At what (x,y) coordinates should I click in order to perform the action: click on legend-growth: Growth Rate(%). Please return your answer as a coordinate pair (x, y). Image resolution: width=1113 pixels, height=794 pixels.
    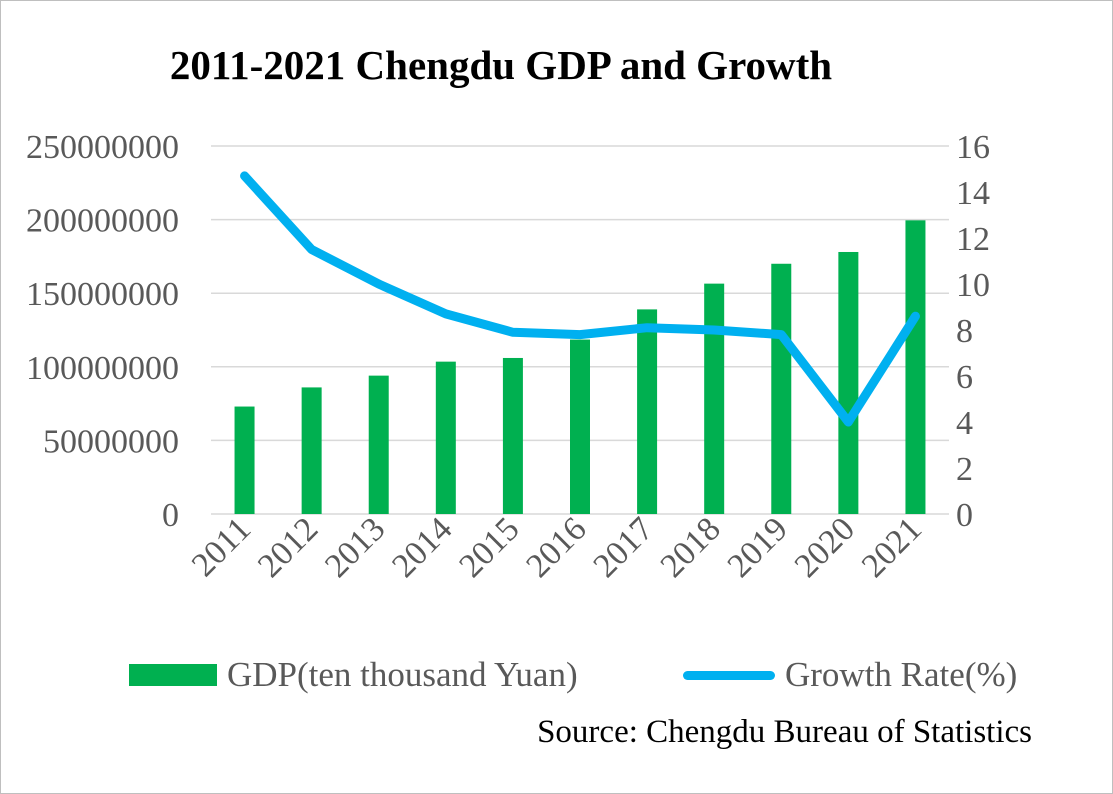
    Looking at the image, I should click on (850, 675).